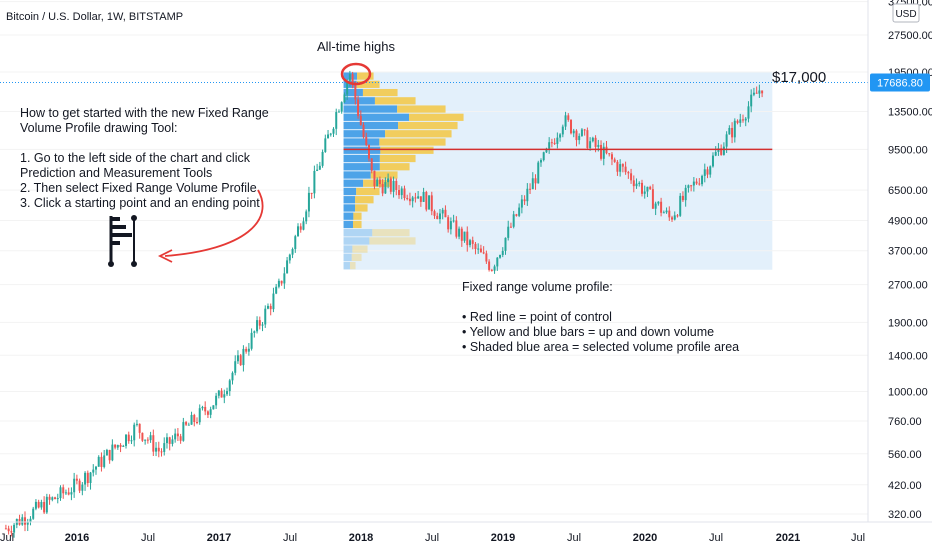 The height and width of the screenshot is (550, 932). What do you see at coordinates (219, 538) in the screenshot?
I see `x-tick-label: 2017` at bounding box center [219, 538].